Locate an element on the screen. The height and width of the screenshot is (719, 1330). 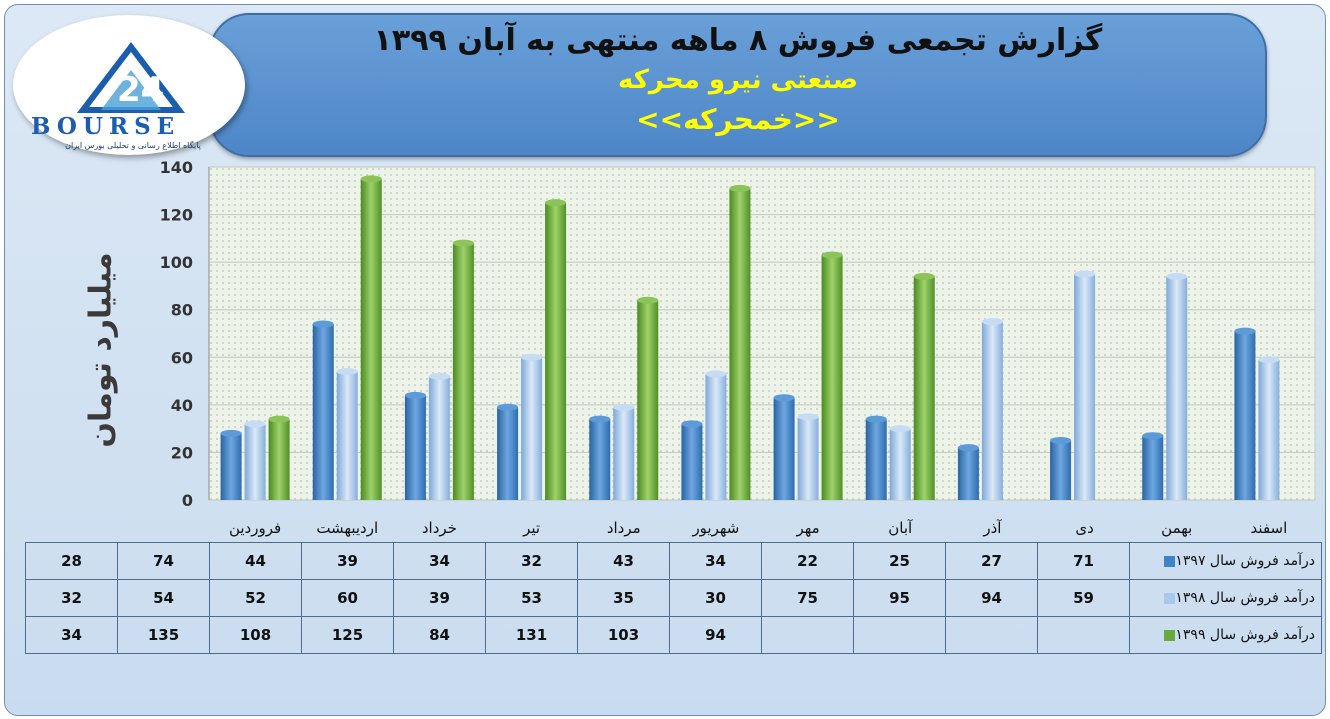
series-name: درآمد فروش سال ۱۳۹۸ is located at coordinates (1245, 598).